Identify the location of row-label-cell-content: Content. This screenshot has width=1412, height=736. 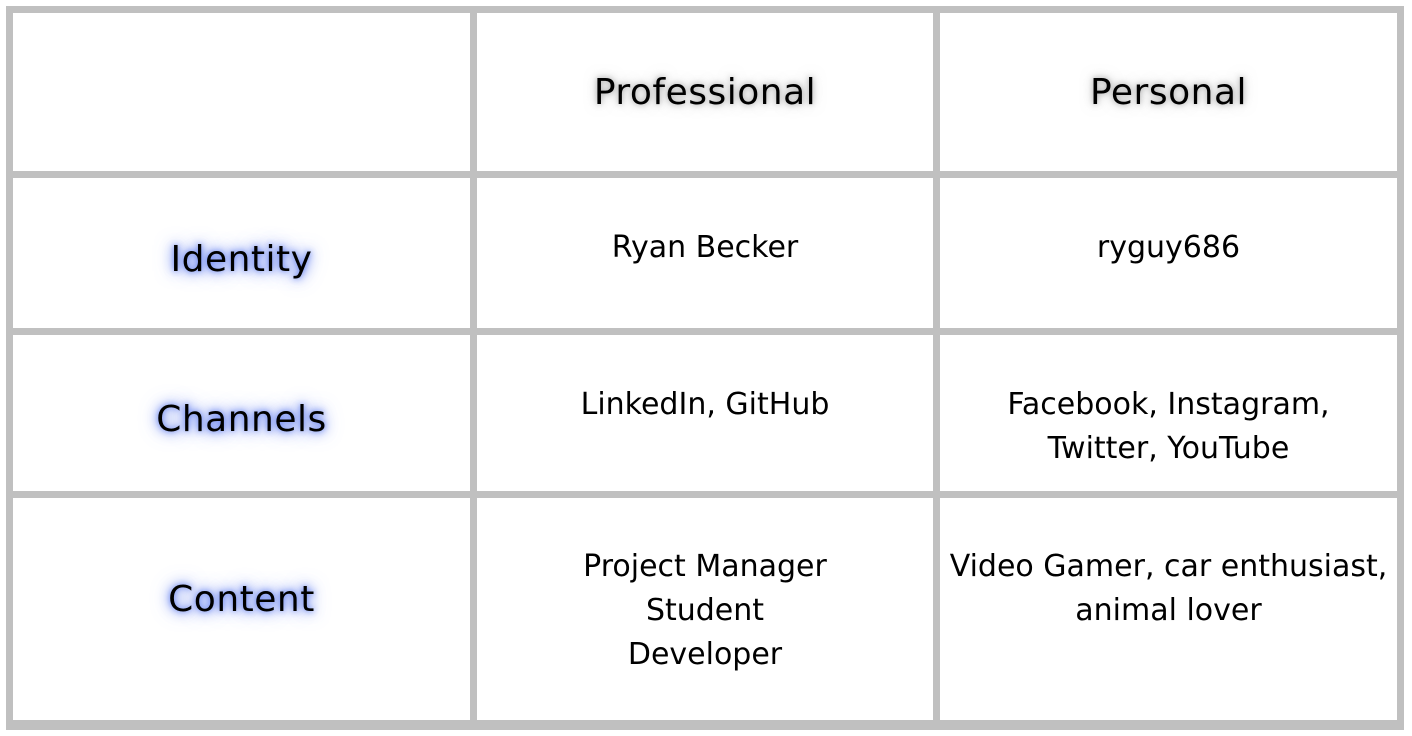
(241, 609).